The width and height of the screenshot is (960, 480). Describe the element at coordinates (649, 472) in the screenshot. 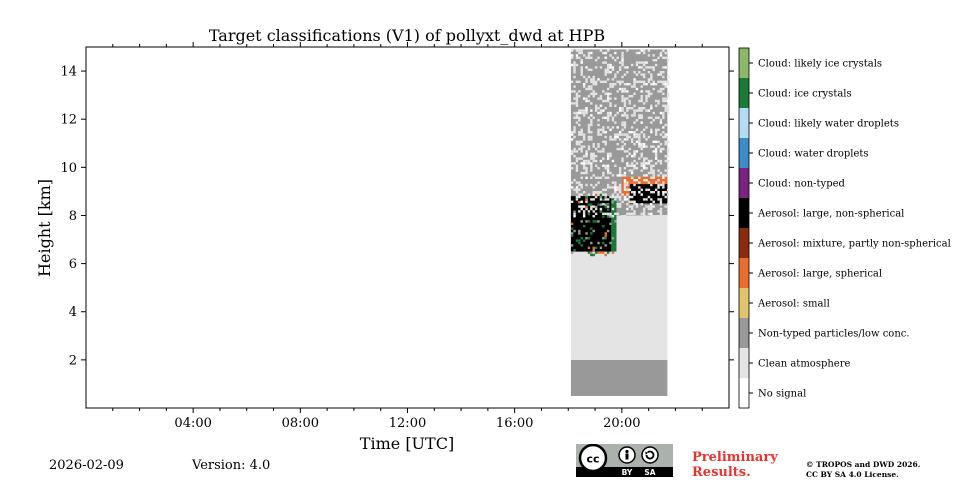

I see `cc-sa-text: SA` at that location.